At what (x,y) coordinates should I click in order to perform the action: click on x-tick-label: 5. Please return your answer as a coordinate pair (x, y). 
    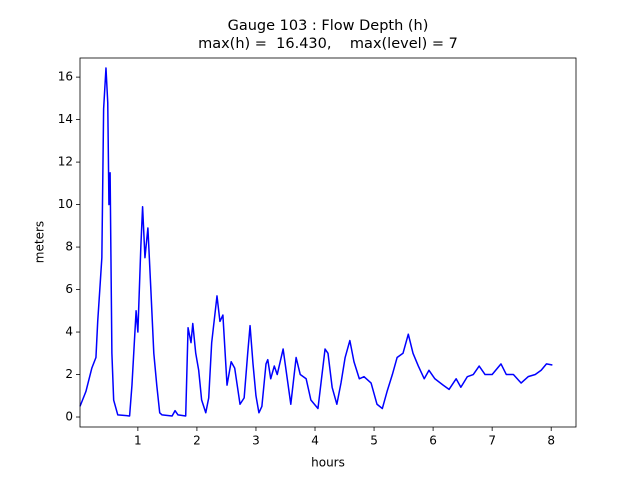
    Looking at the image, I should click on (374, 441).